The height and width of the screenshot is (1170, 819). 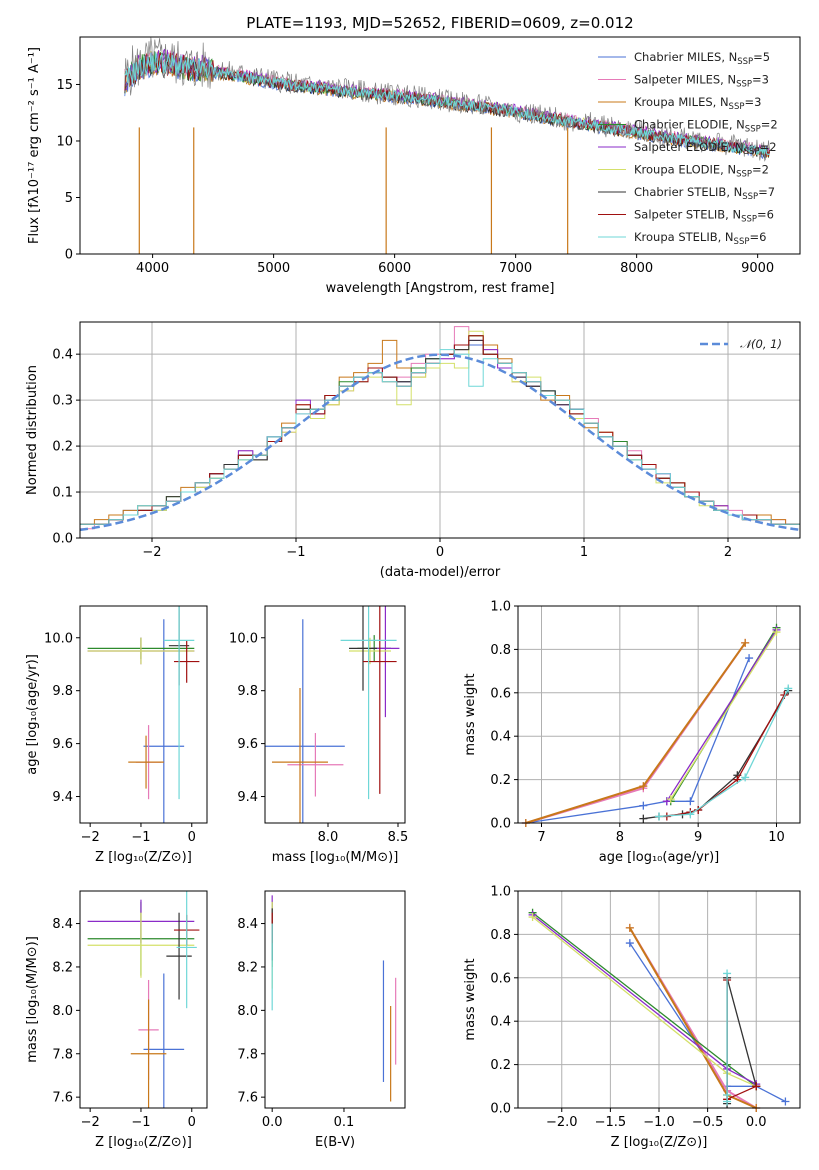 What do you see at coordinates (328, 837) in the screenshot?
I see `age-vs-mass-xtick-label: 8.0` at bounding box center [328, 837].